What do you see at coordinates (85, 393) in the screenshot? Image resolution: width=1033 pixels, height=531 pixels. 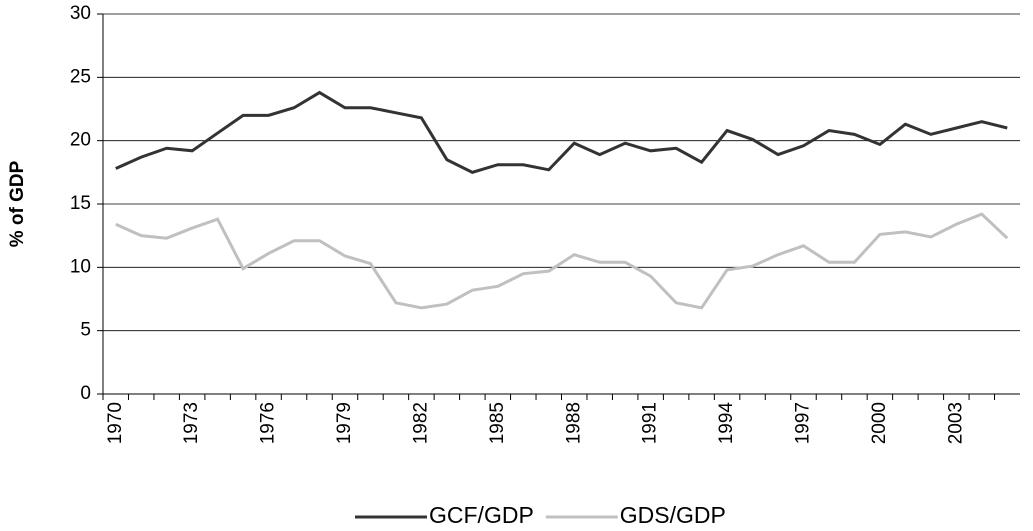 I see `y-tick-label: 0` at bounding box center [85, 393].